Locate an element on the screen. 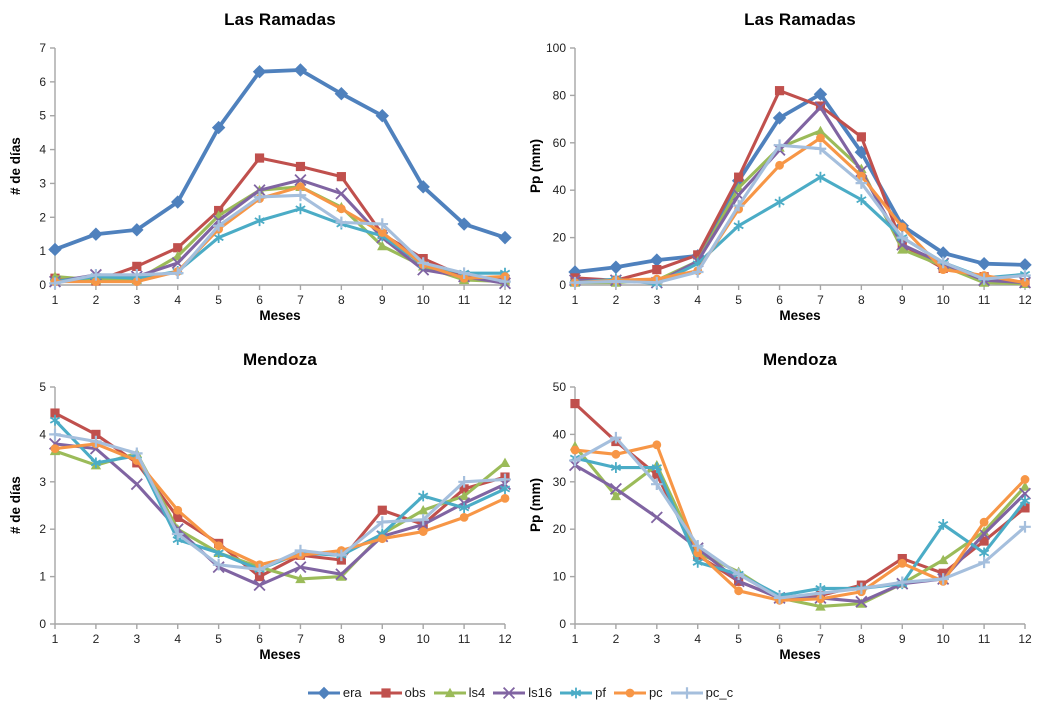  legend-marker-obs-square-icon is located at coordinates (385, 692).